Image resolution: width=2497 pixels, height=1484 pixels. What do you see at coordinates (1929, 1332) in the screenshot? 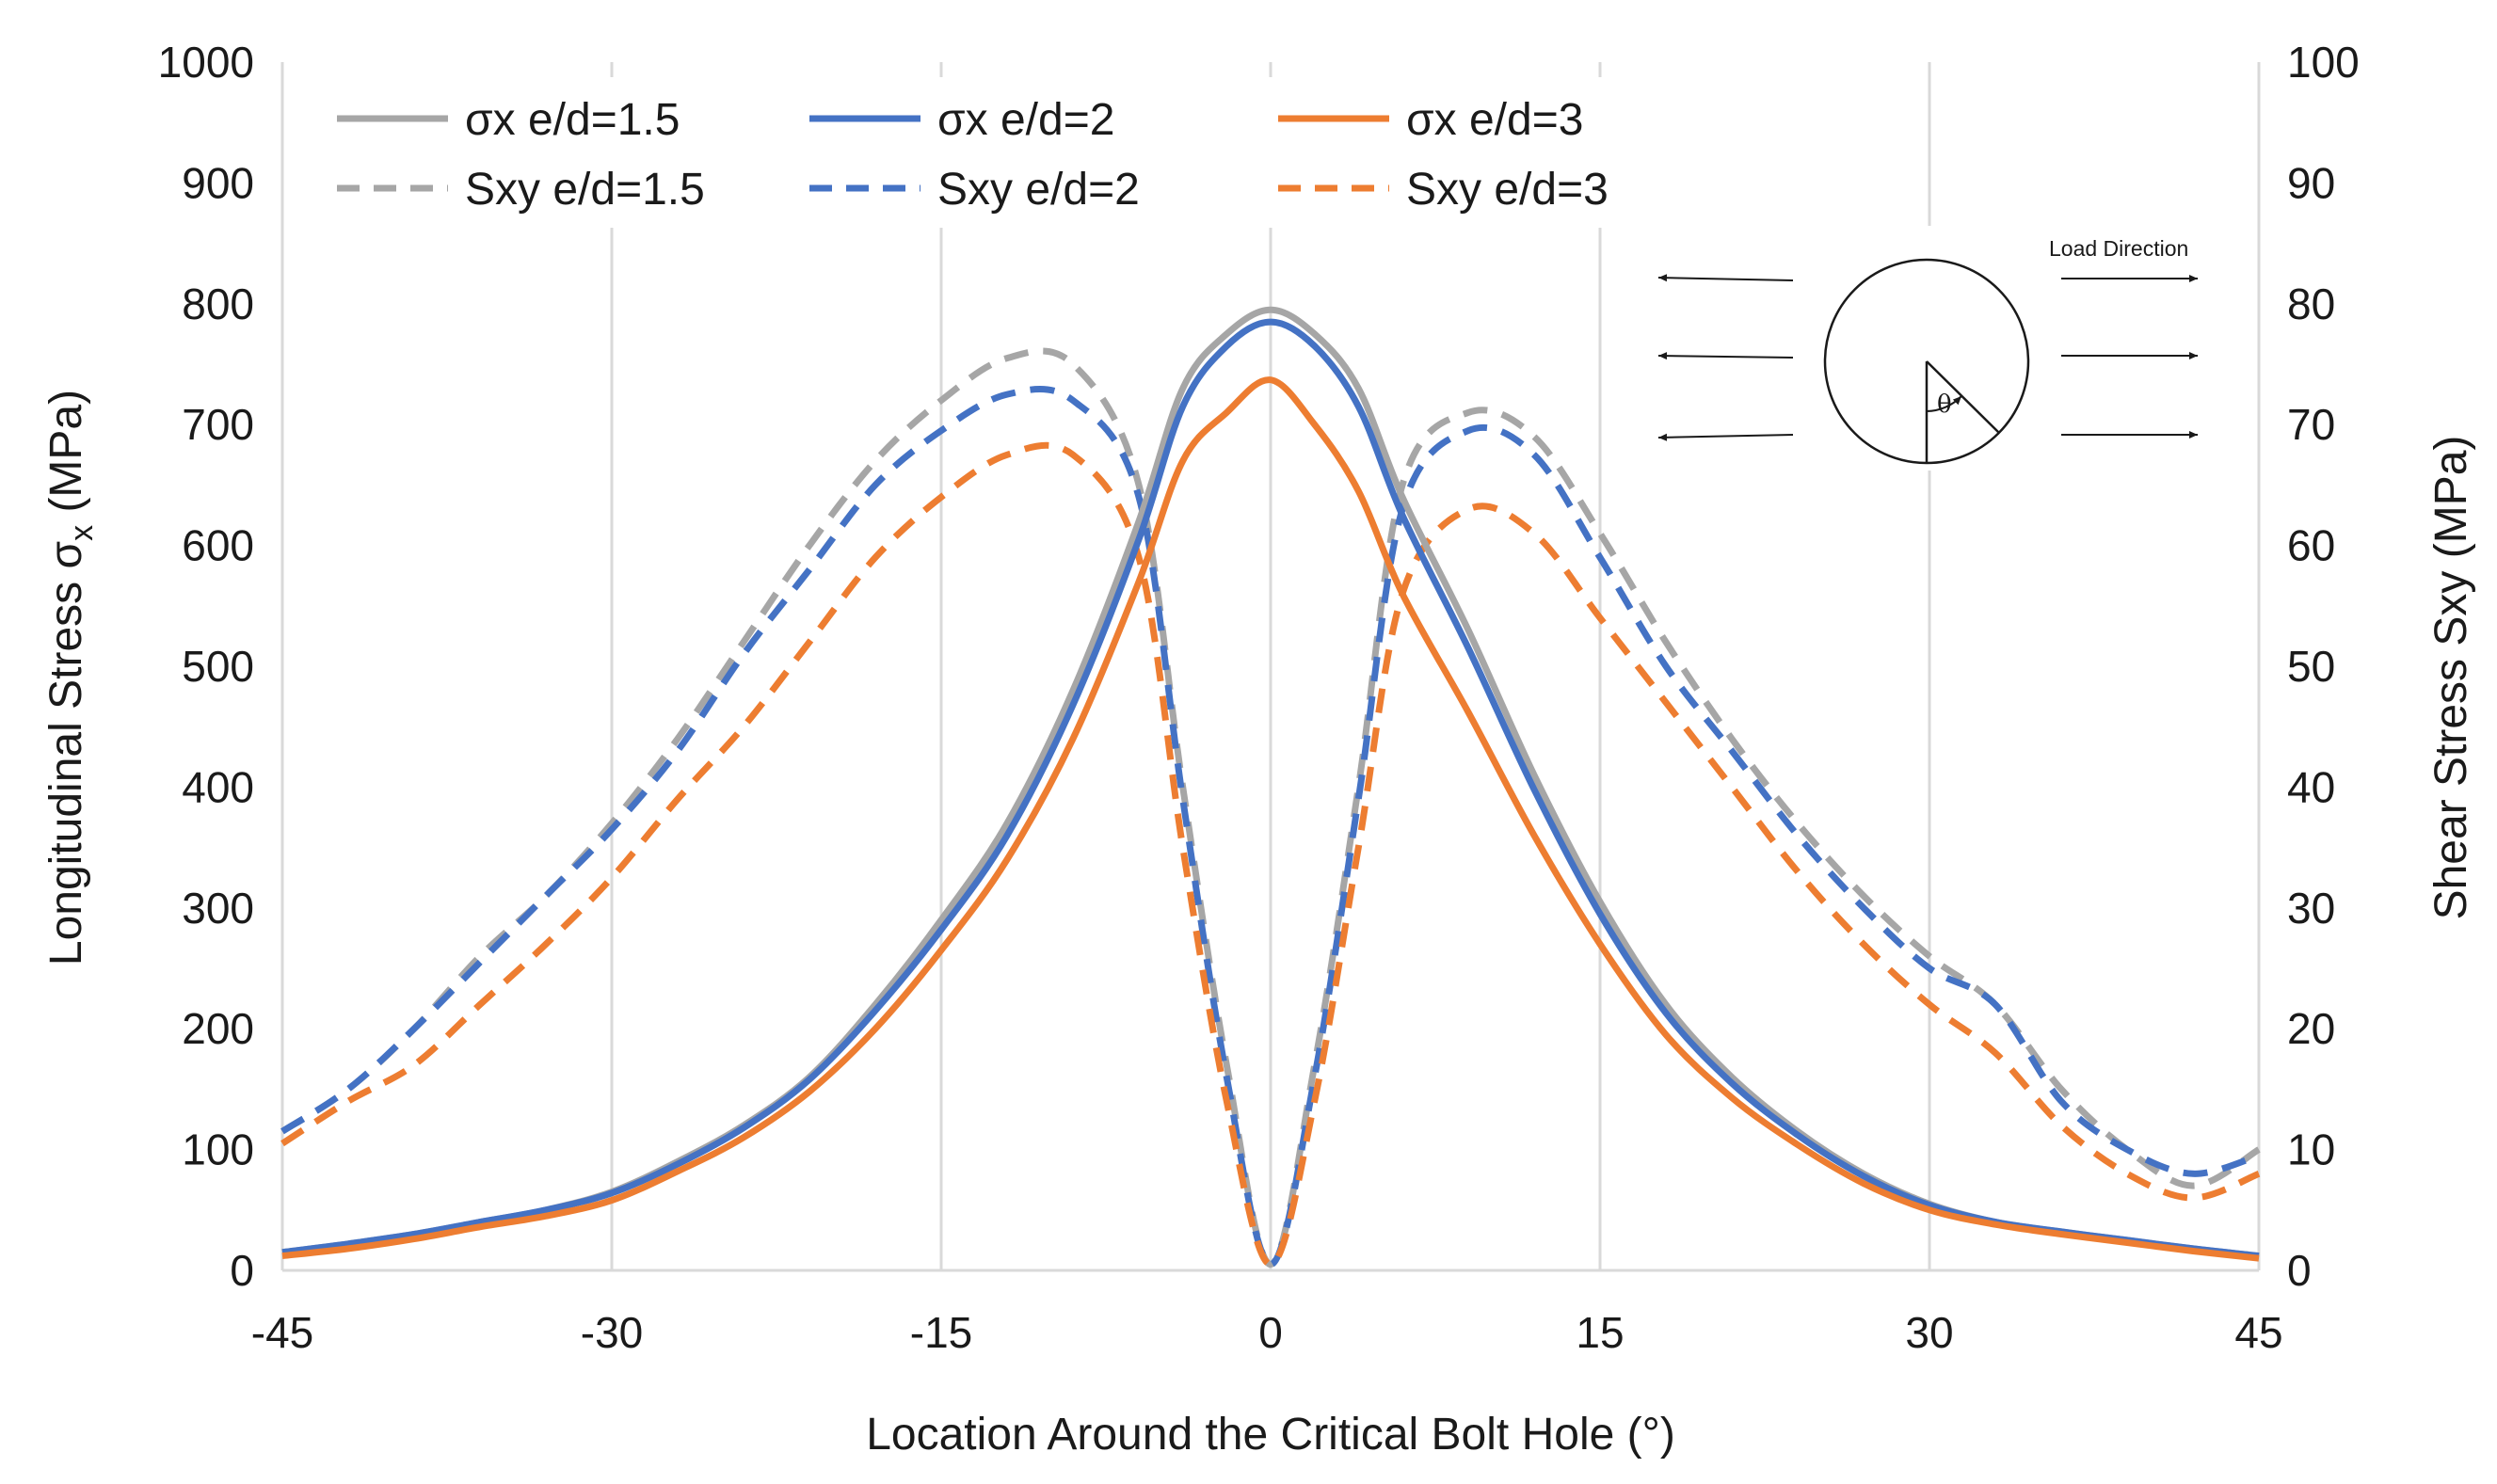
I see `x-tick-label-5: 30` at bounding box center [1929, 1332].